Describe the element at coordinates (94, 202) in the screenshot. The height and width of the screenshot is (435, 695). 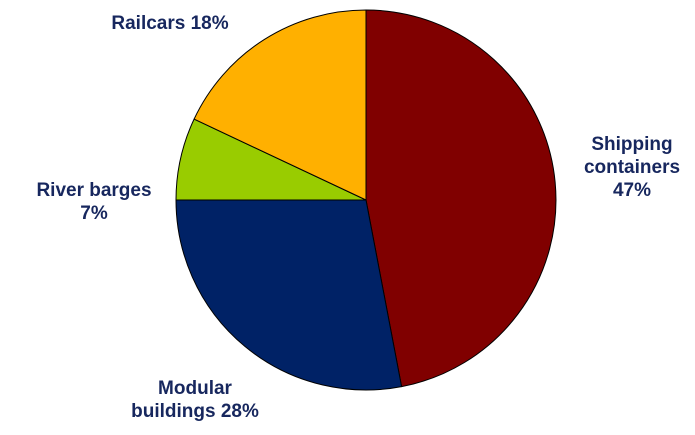
I see `label-river-barges: River barges 7%` at that location.